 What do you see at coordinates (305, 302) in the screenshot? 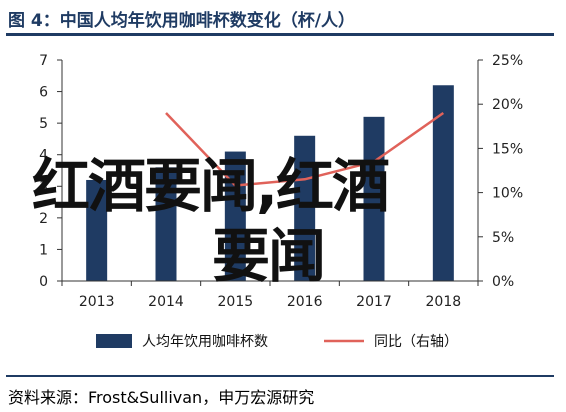
I see `x-tick-label: 2016` at bounding box center [305, 302].